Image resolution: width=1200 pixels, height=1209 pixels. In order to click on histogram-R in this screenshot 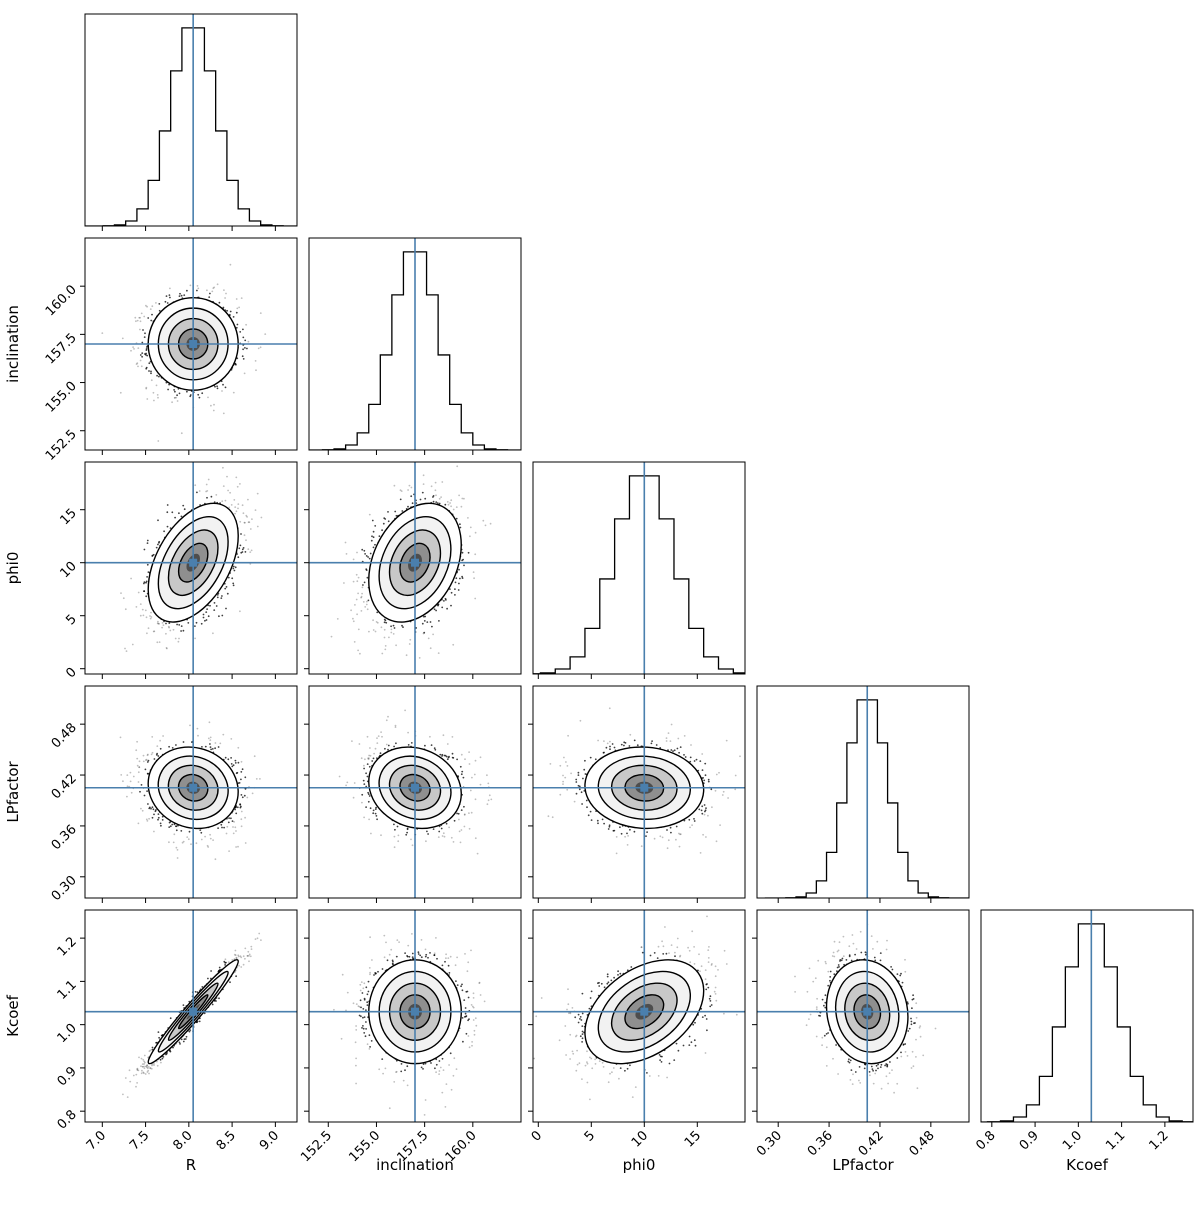, I will do `click(191, 122)`.